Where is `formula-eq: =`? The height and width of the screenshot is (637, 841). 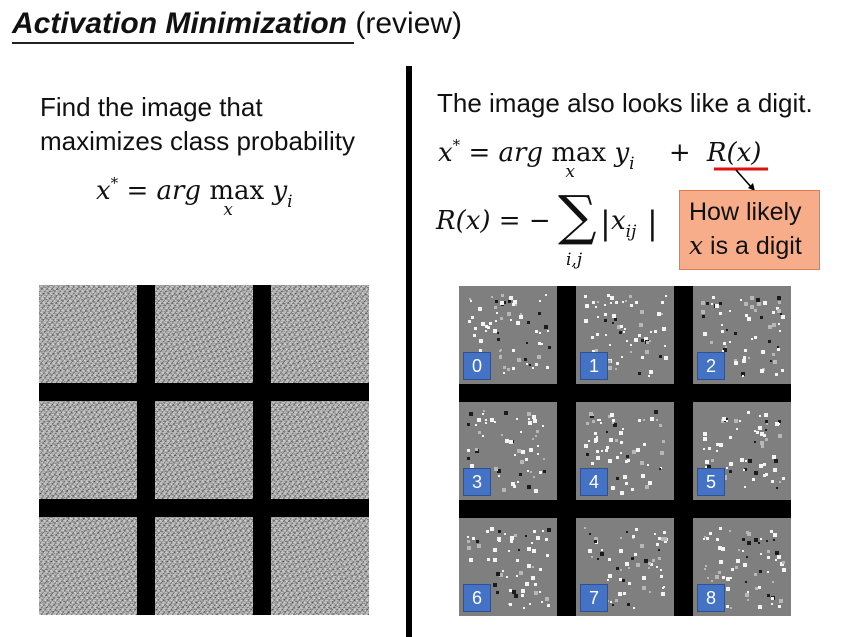
formula-eq: = is located at coordinates (509, 221).